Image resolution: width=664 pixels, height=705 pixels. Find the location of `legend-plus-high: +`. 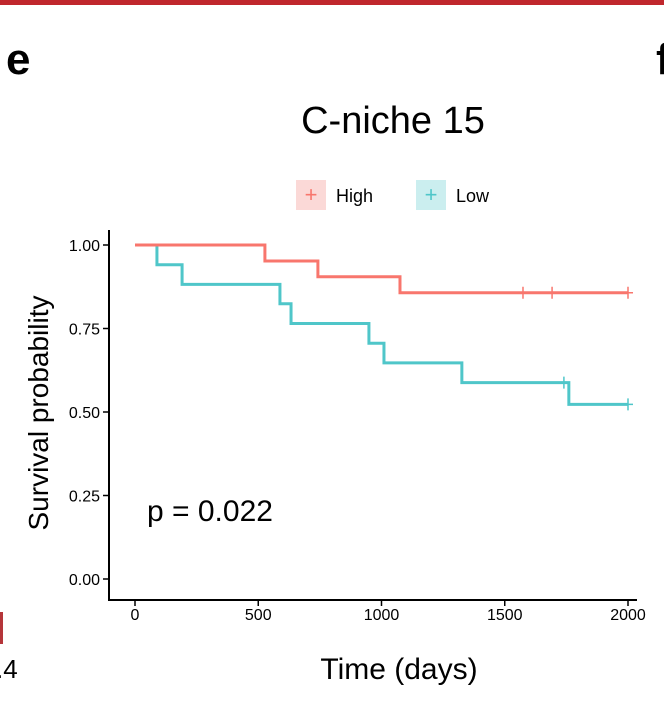

legend-plus-high: + is located at coordinates (311, 194).